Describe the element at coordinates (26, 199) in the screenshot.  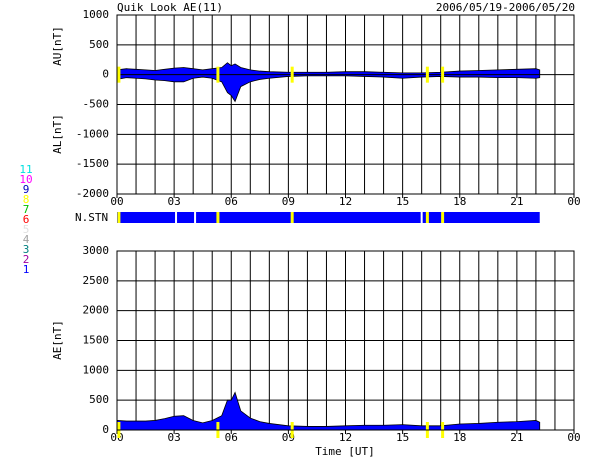
I see `legend-entry: 8` at that location.